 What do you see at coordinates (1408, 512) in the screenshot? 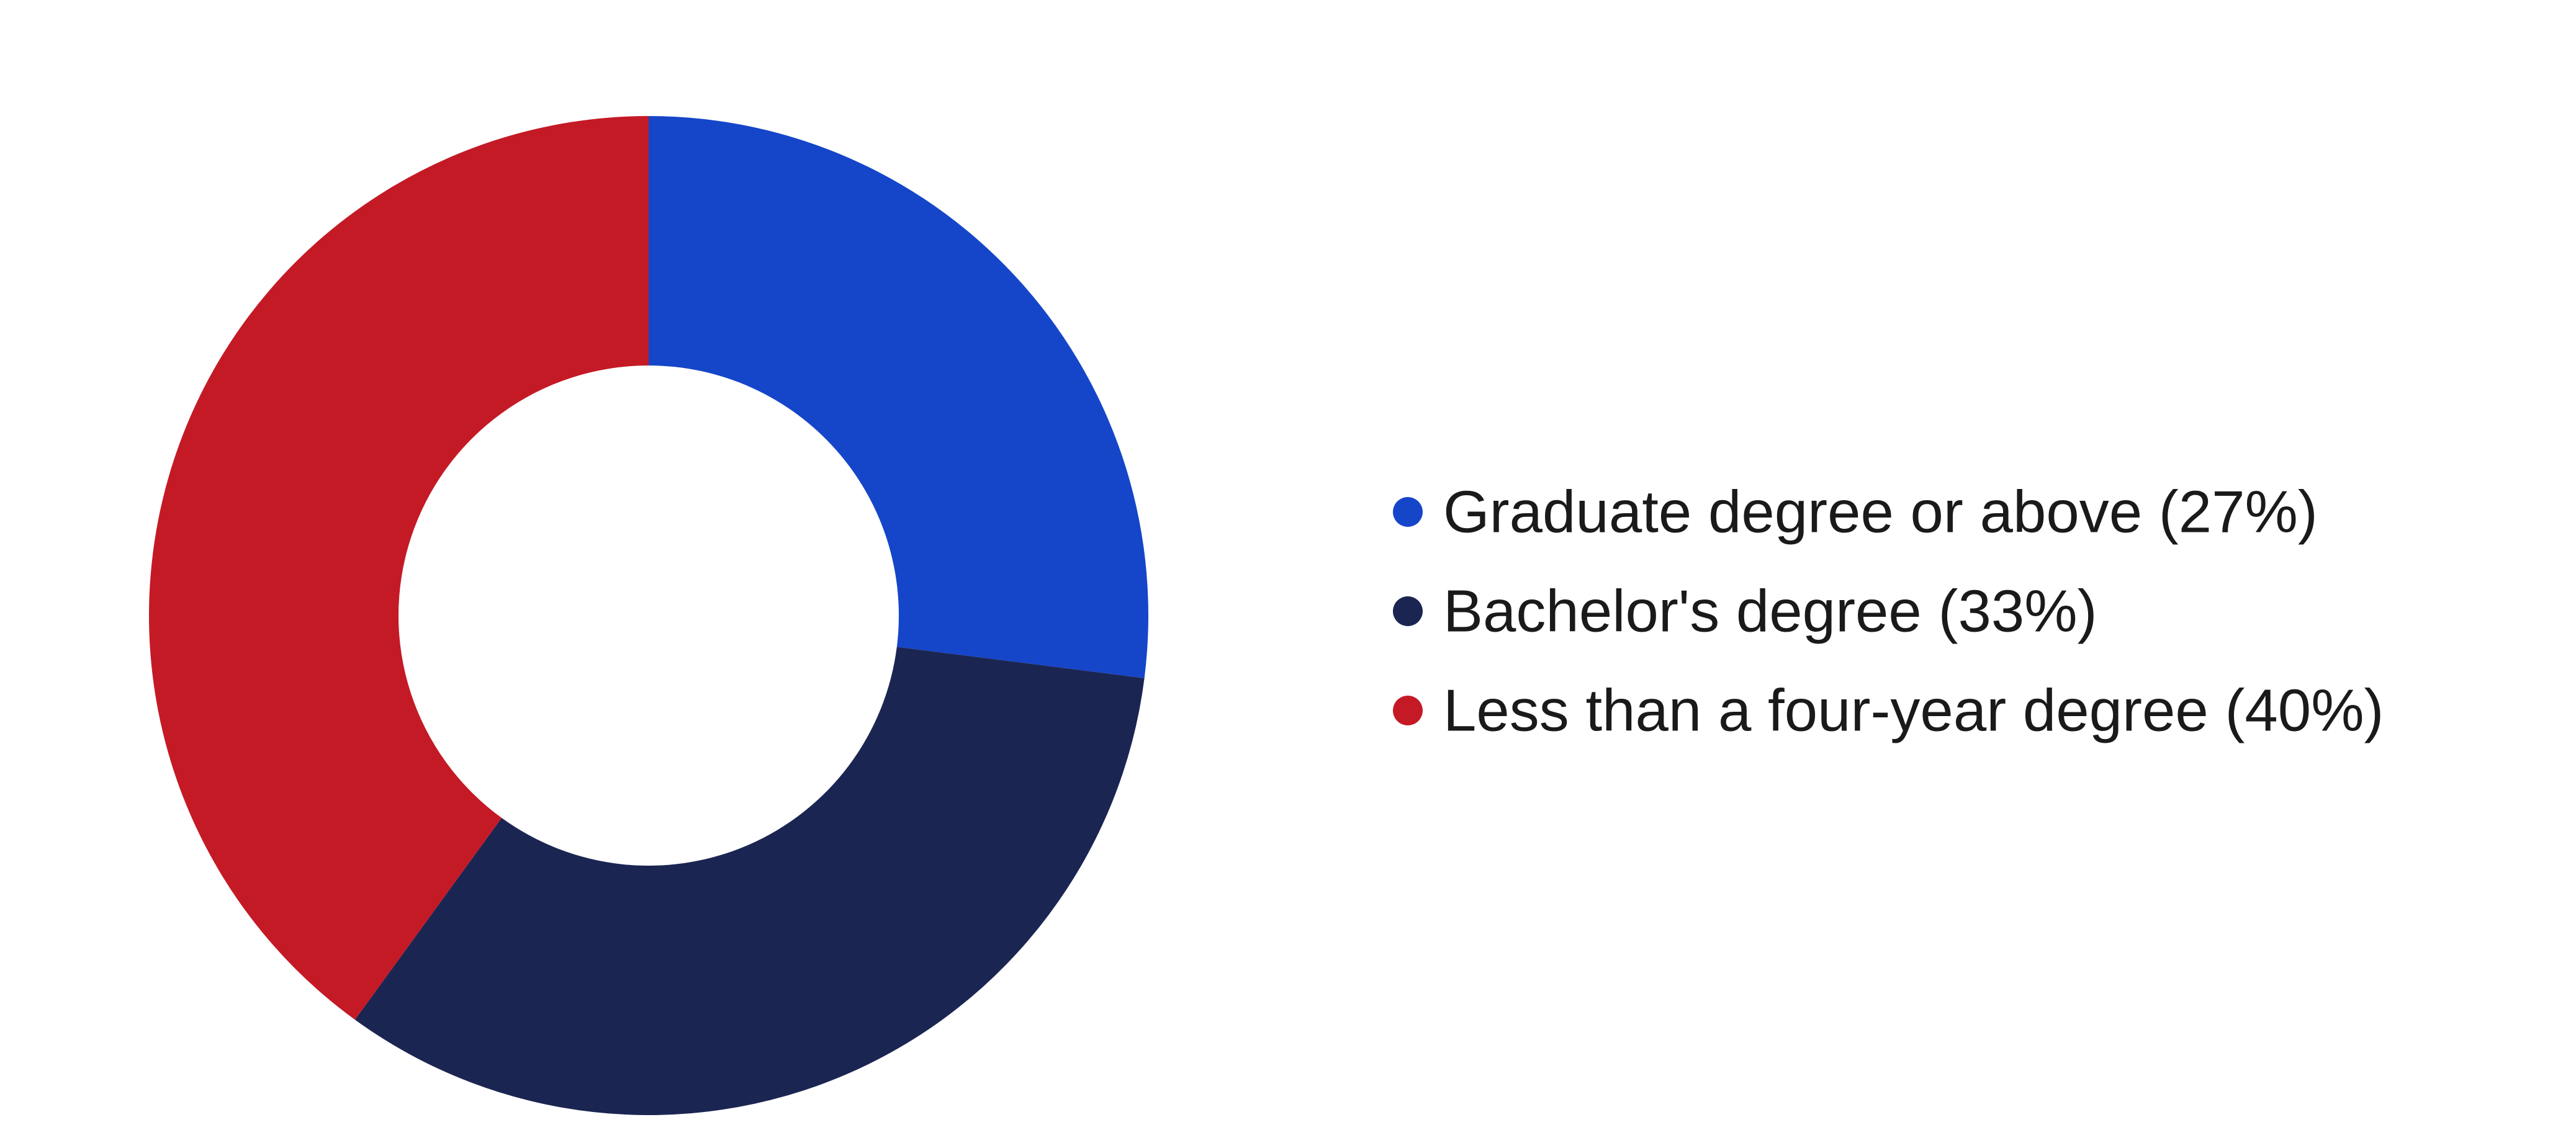
I see `legend-marker-graduate` at bounding box center [1408, 512].